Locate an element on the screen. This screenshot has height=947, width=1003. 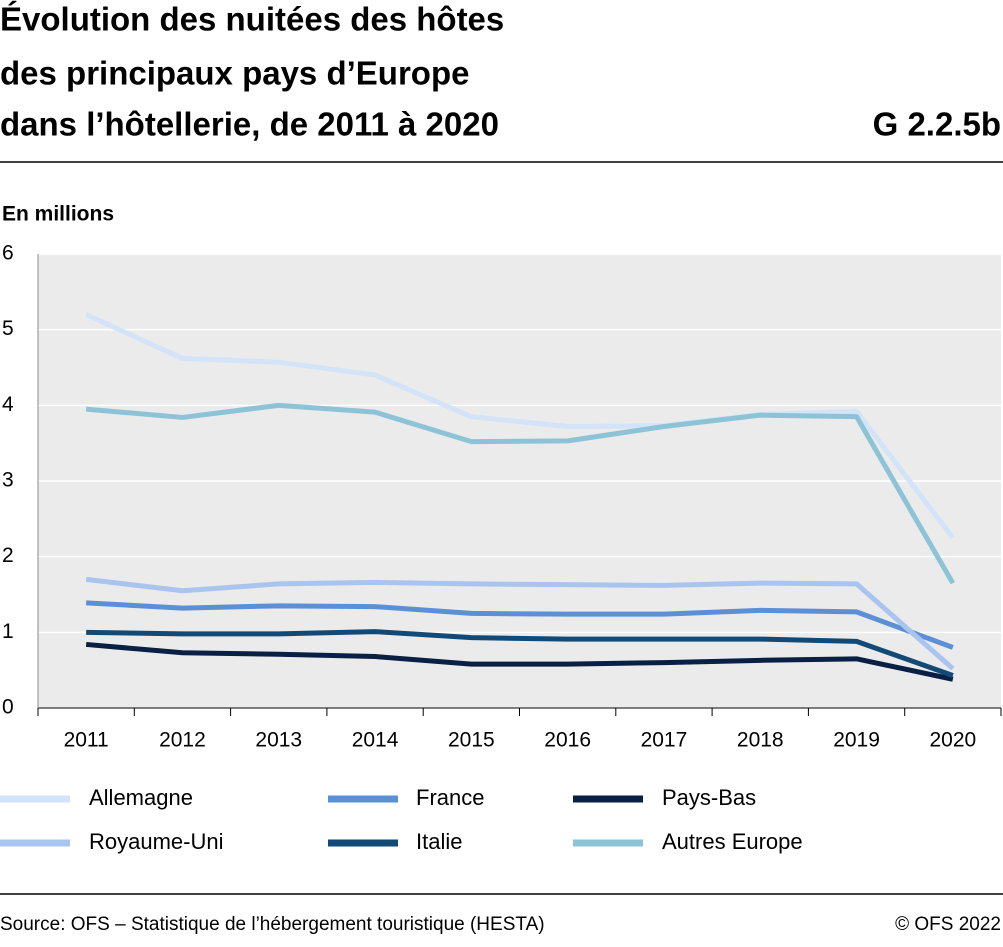
y-tick-label: 2 is located at coordinates (8, 555).